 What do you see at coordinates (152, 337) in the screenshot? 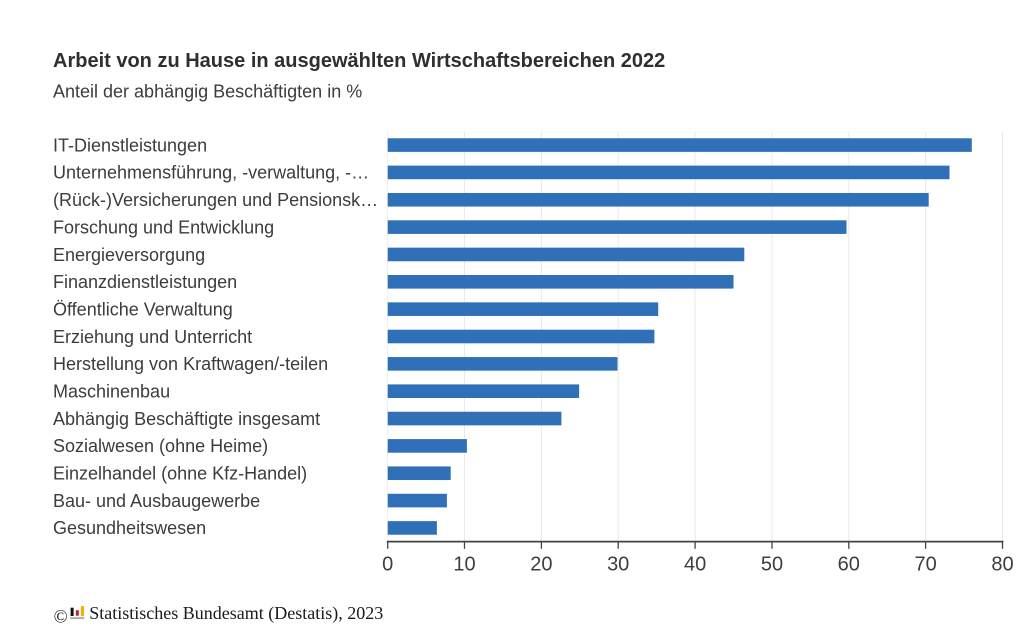
I see `svg-text: Erziehung und Unterricht` at bounding box center [152, 337].